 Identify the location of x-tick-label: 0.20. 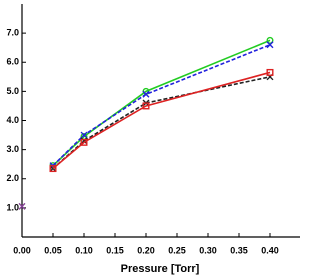
(146, 250).